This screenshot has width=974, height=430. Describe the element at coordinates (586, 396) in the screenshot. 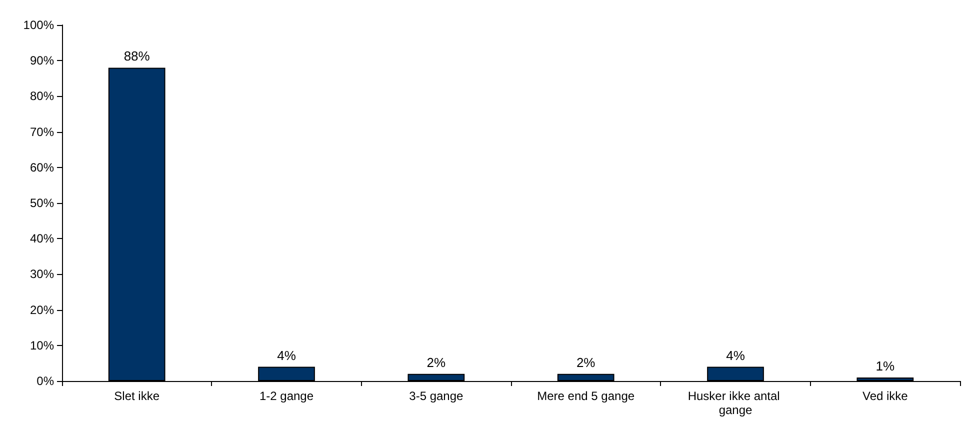

I see `x-tick-label: Mere end 5 gange` at that location.